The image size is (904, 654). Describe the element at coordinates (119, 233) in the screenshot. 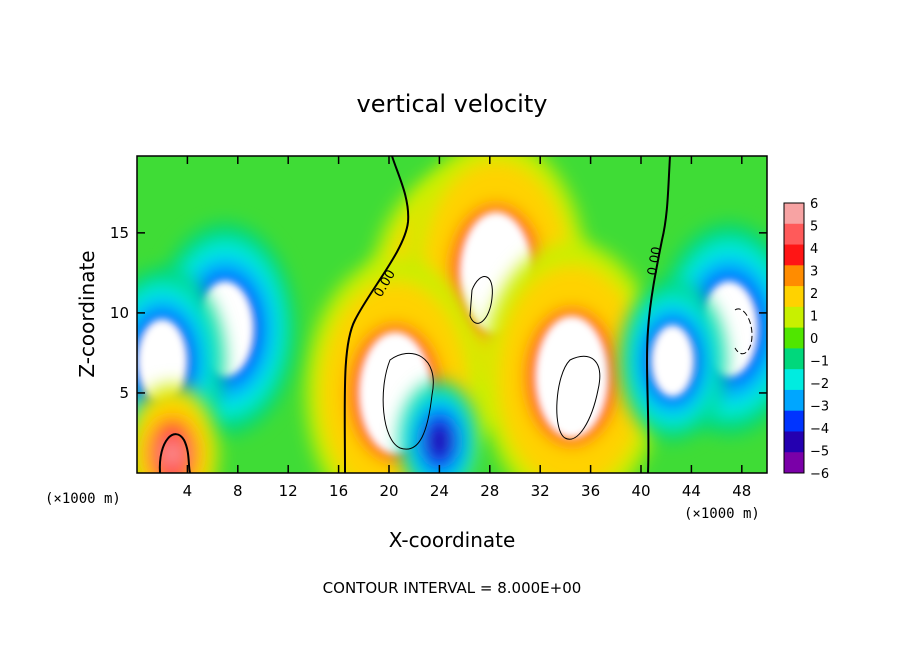

I see `y-tick-label-15: 15` at that location.